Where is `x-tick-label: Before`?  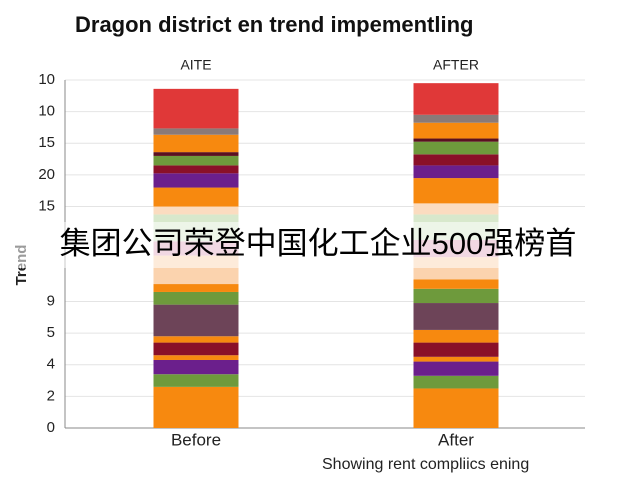
x-tick-label: Before is located at coordinates (196, 439).